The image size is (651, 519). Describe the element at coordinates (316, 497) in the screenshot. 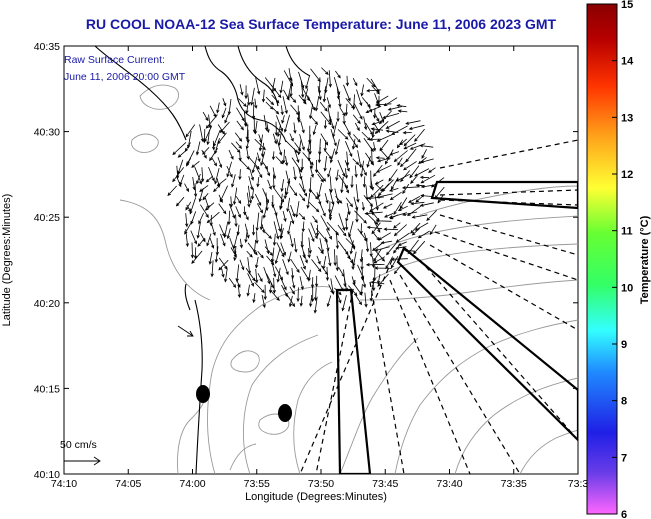

I see `x-axis-label: Longitude (Degrees:Minutes)` at that location.